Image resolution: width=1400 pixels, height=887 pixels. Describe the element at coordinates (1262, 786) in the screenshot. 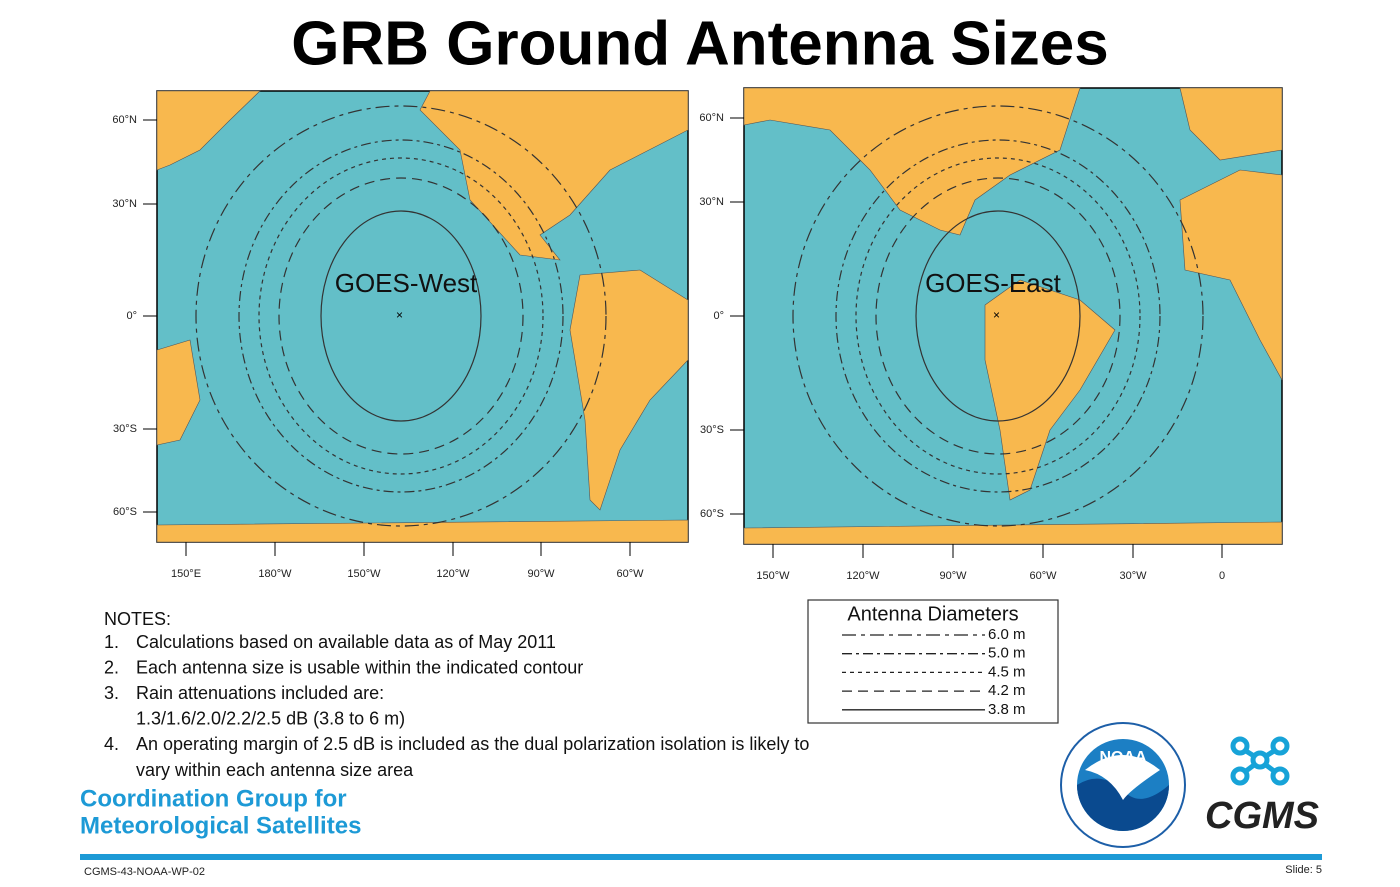

I see `cgms-logo: CGMS` at that location.